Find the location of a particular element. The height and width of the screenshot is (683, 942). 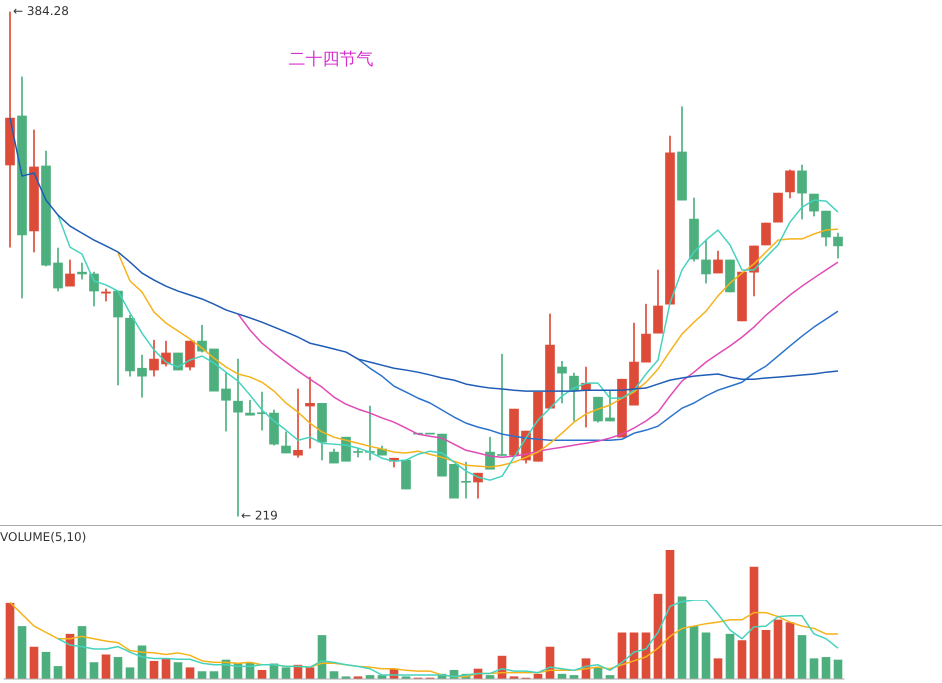

annotation: ← 219 is located at coordinates (259, 515).